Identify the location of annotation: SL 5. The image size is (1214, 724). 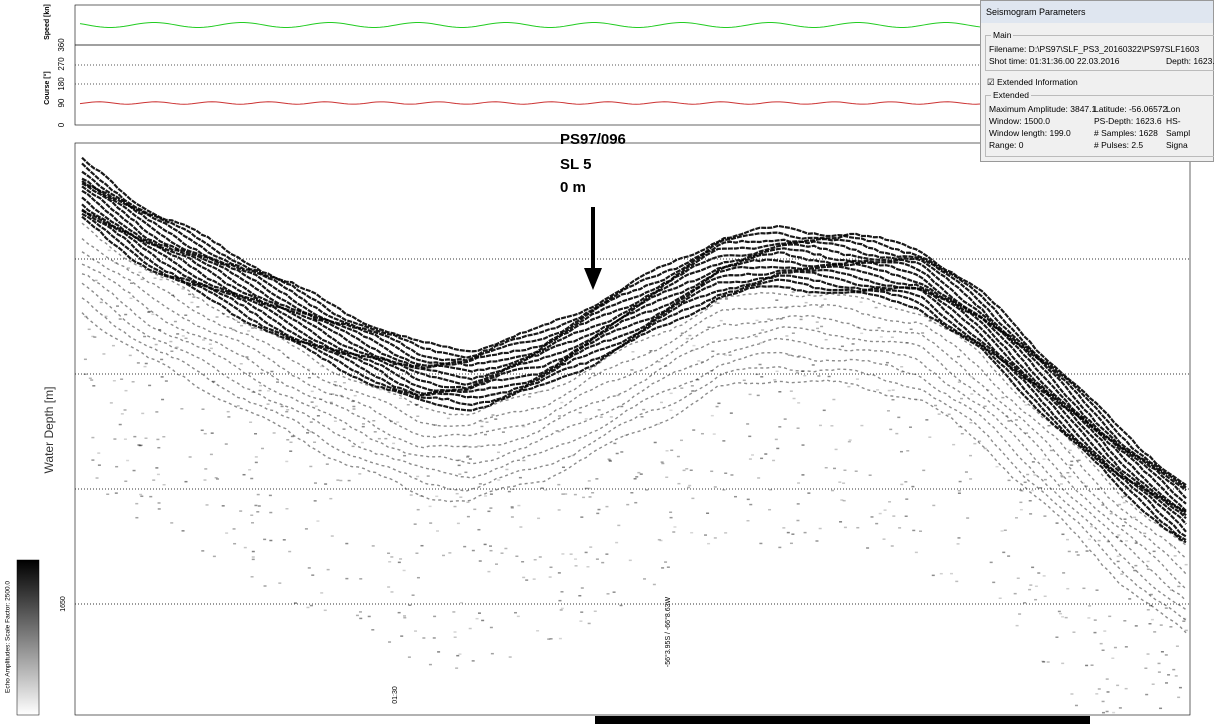
(575, 164).